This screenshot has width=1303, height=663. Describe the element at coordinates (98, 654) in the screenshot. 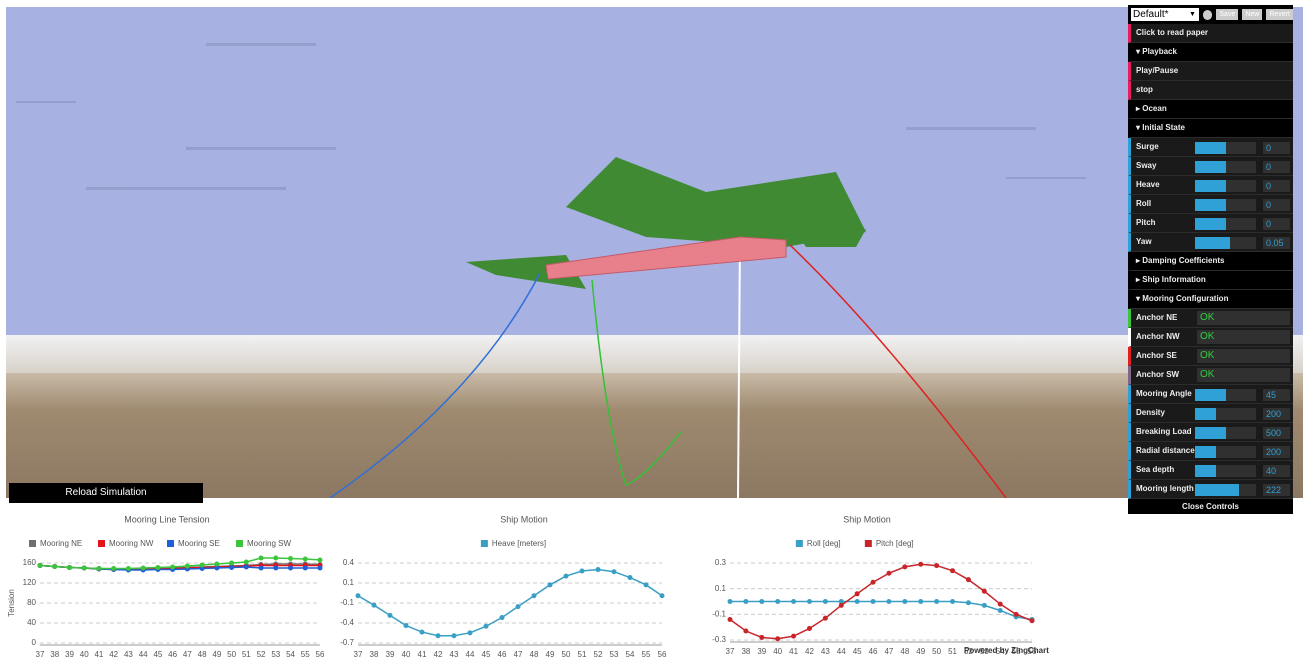

I see `x-tick-label: 41` at that location.